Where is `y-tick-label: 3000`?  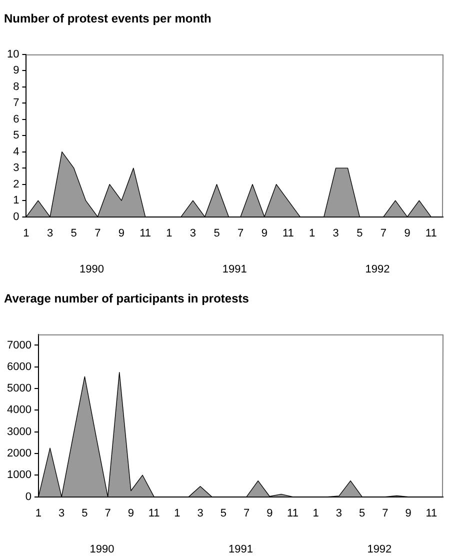 y-tick-label: 3000 is located at coordinates (19, 432).